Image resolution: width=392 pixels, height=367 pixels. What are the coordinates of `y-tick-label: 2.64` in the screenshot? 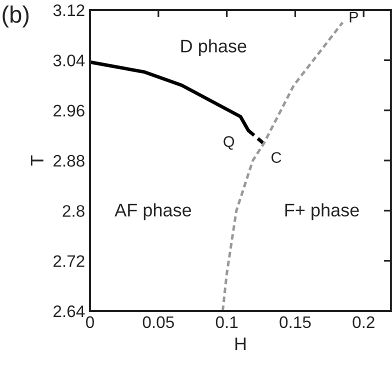 It's located at (69, 311).